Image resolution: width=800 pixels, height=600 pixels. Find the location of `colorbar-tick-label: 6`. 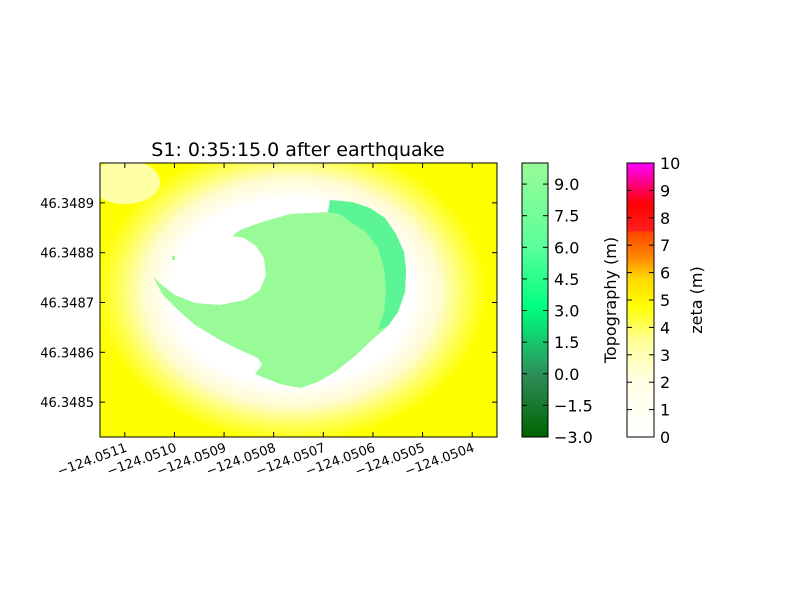

colorbar-tick-label: 6 is located at coordinates (665, 273).